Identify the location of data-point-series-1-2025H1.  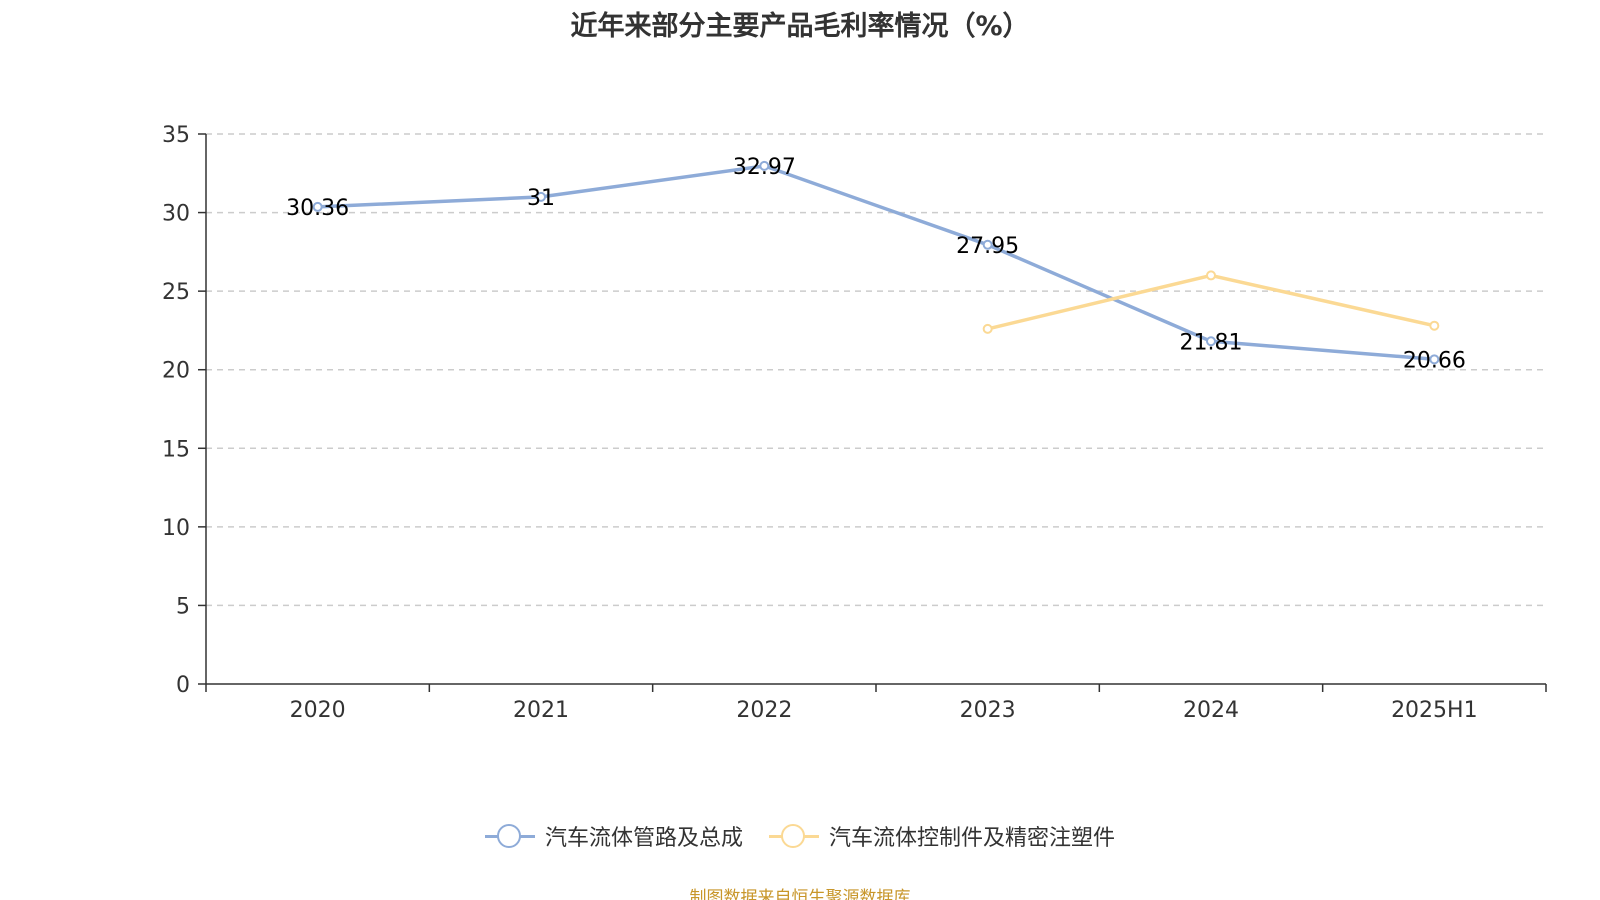
(1434, 359).